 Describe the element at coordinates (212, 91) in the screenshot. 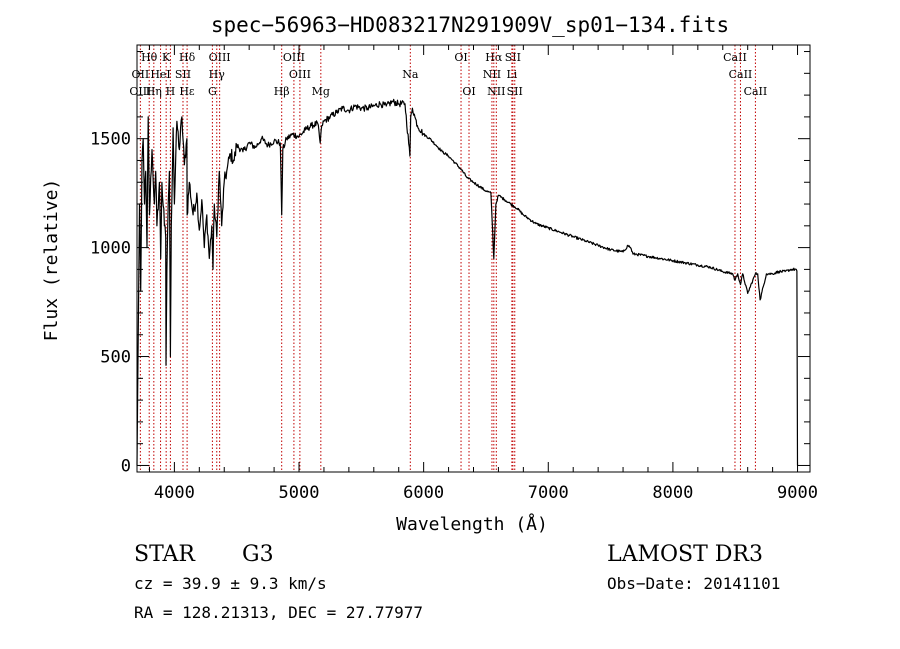

I see `line-id-label: G` at that location.